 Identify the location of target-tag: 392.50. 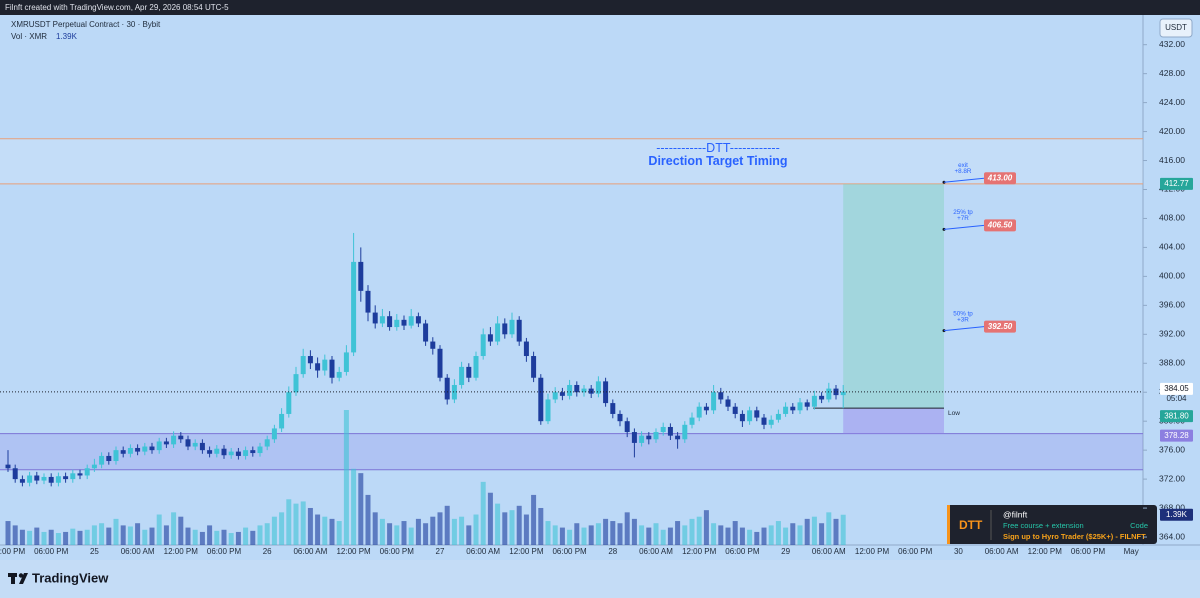
(1000, 326).